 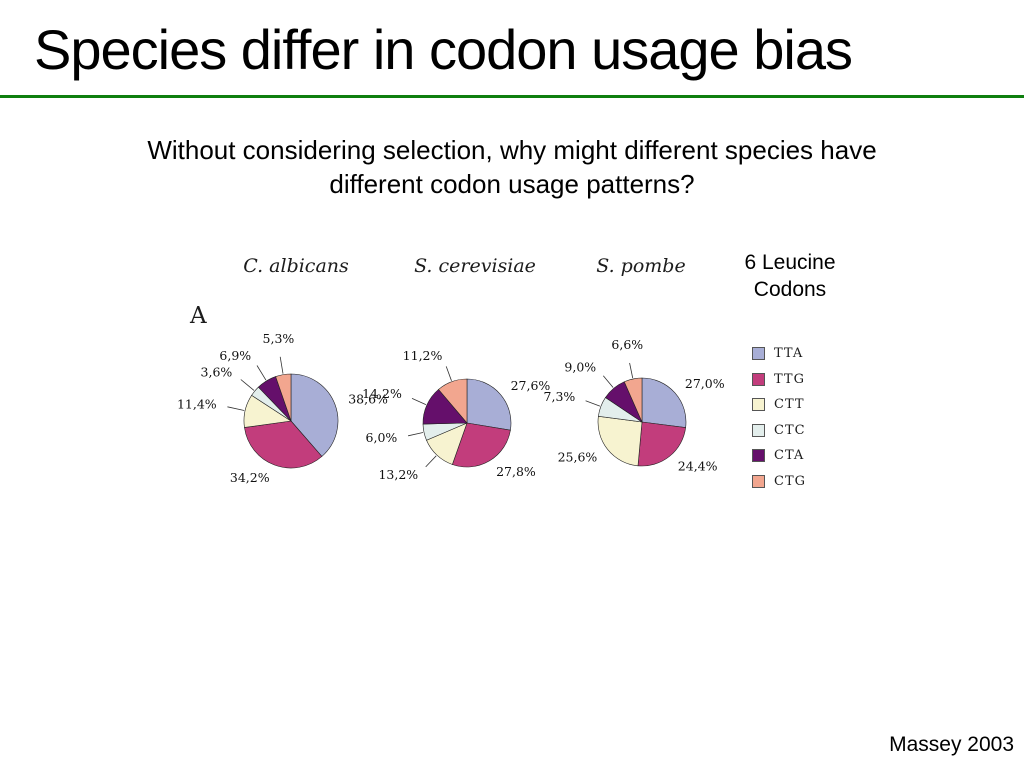 What do you see at coordinates (250, 477) in the screenshot?
I see `pie-percent-label-ttg: 34,2%` at bounding box center [250, 477].